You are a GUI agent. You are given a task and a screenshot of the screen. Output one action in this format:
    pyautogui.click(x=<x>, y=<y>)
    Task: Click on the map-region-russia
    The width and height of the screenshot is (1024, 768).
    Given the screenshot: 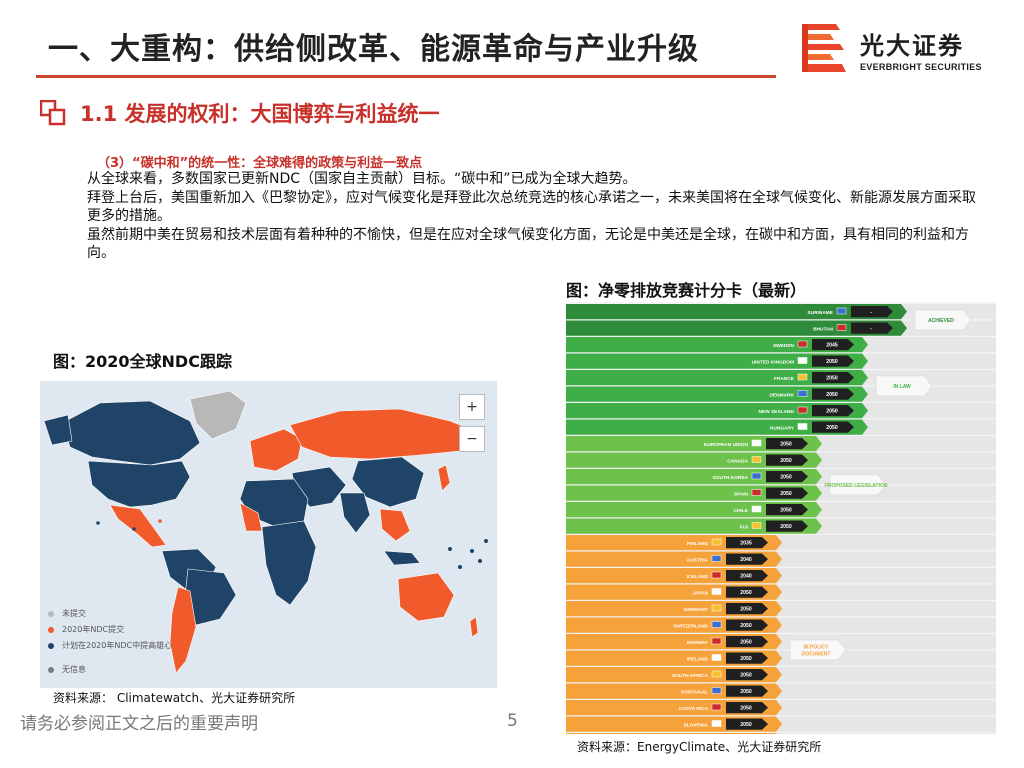 What is the action you would take?
    pyautogui.click(x=385, y=434)
    